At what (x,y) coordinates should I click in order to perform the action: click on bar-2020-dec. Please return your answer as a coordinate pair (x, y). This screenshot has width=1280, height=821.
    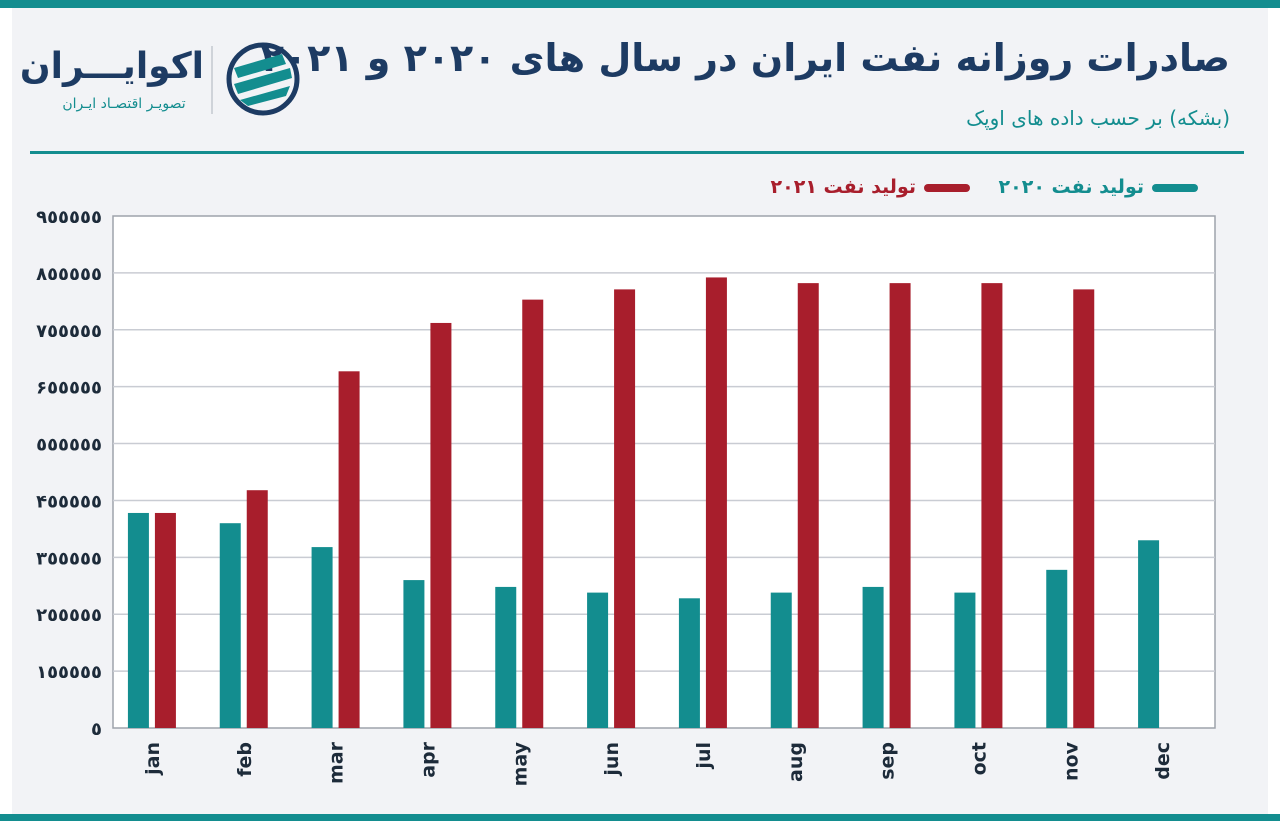
    Looking at the image, I should click on (1149, 634).